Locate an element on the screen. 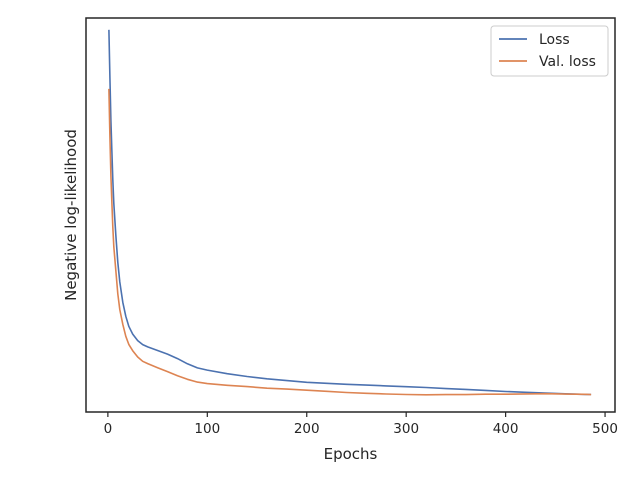 Image resolution: width=640 pixels, height=480 pixels. x-tick-label: 0 is located at coordinates (108, 429).